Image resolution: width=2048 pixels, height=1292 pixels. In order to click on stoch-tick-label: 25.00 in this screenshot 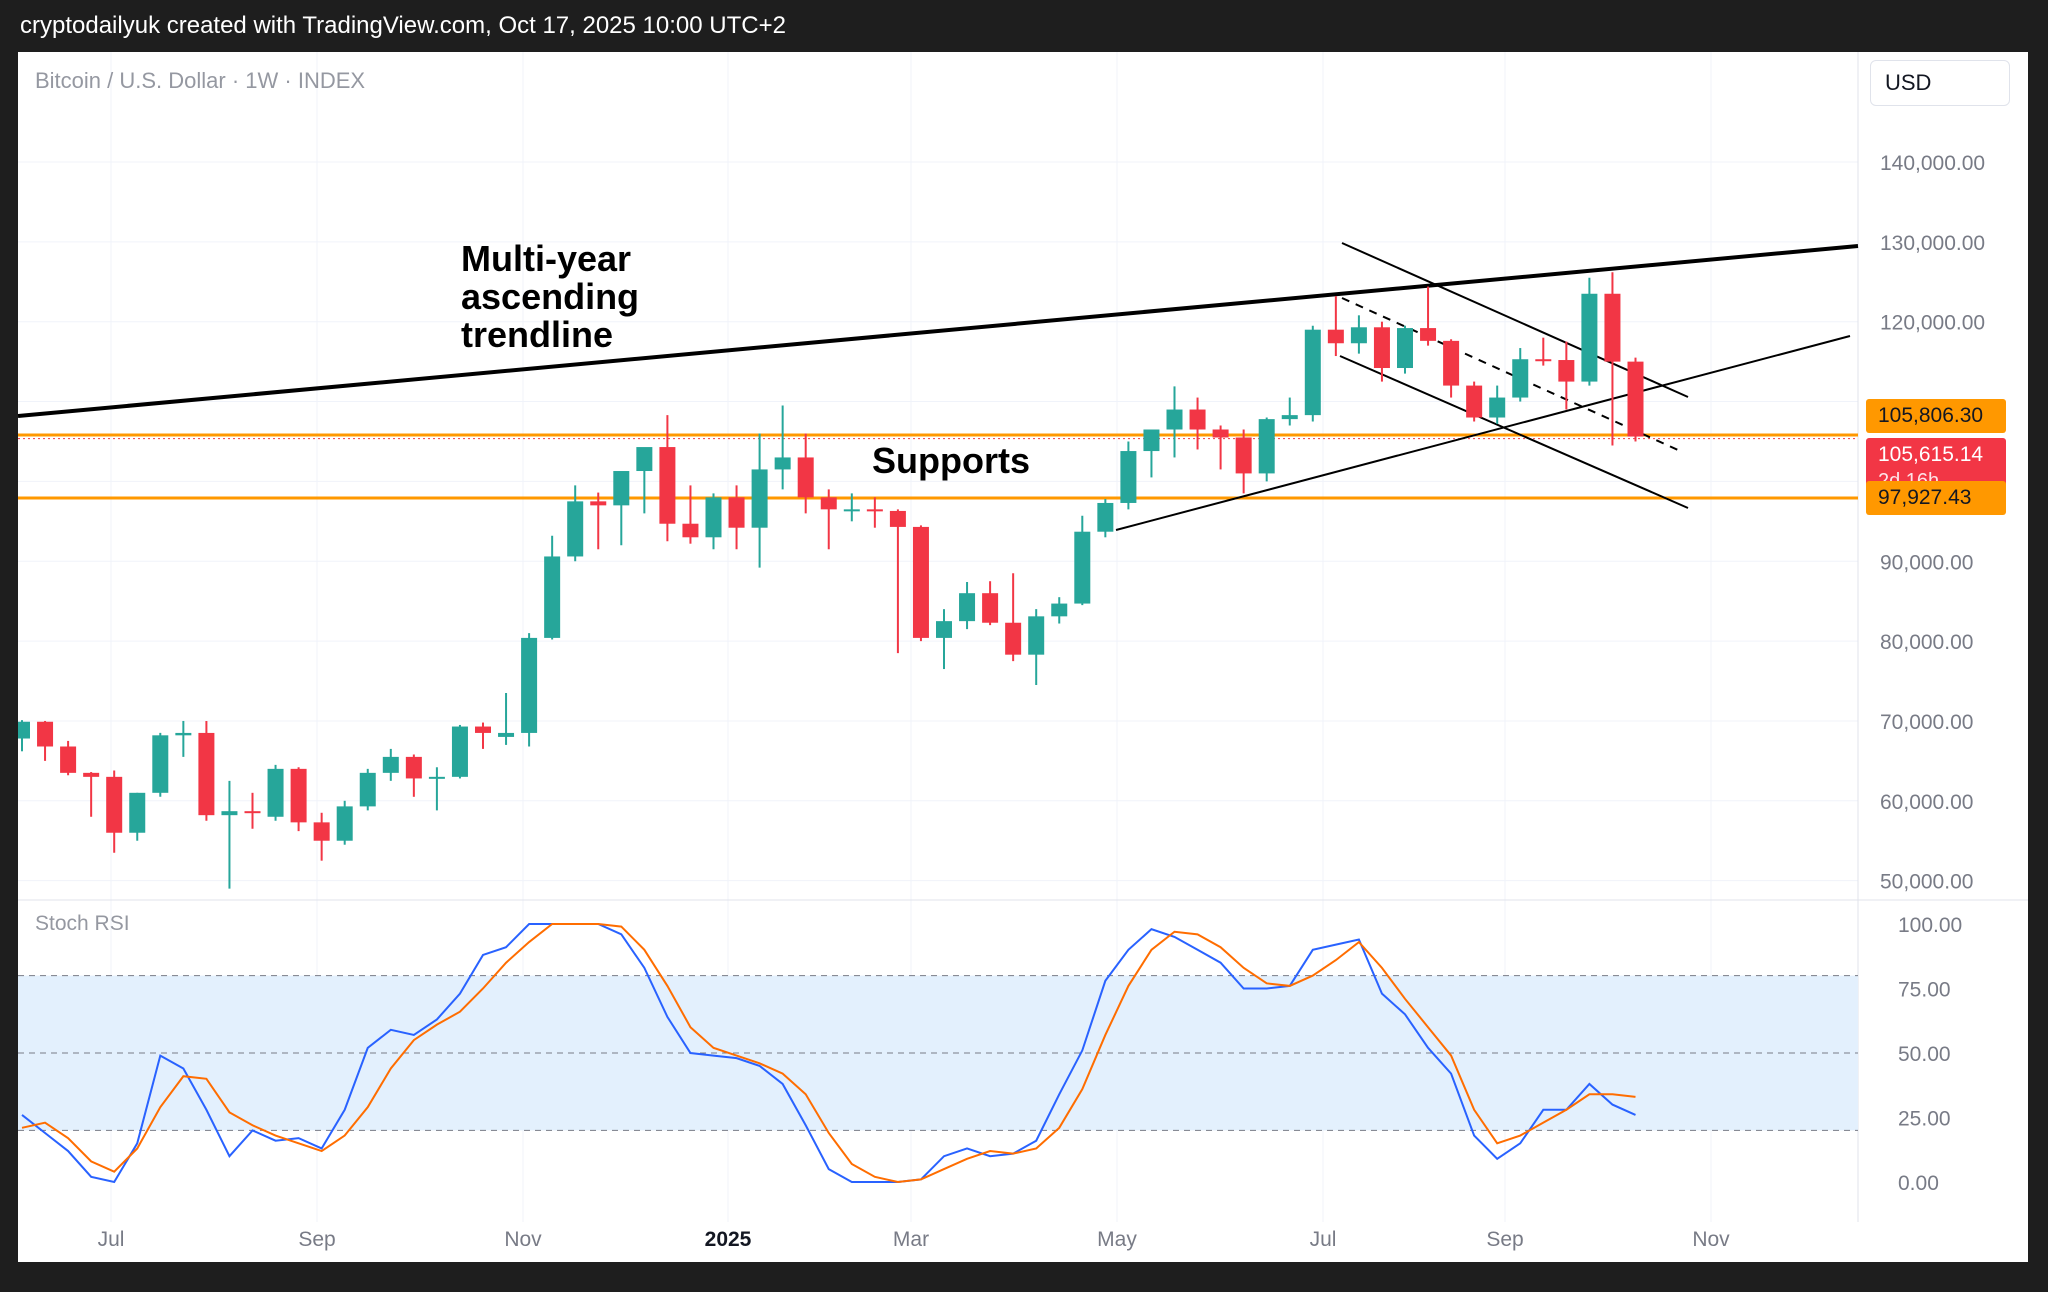, I will do `click(1924, 1119)`.